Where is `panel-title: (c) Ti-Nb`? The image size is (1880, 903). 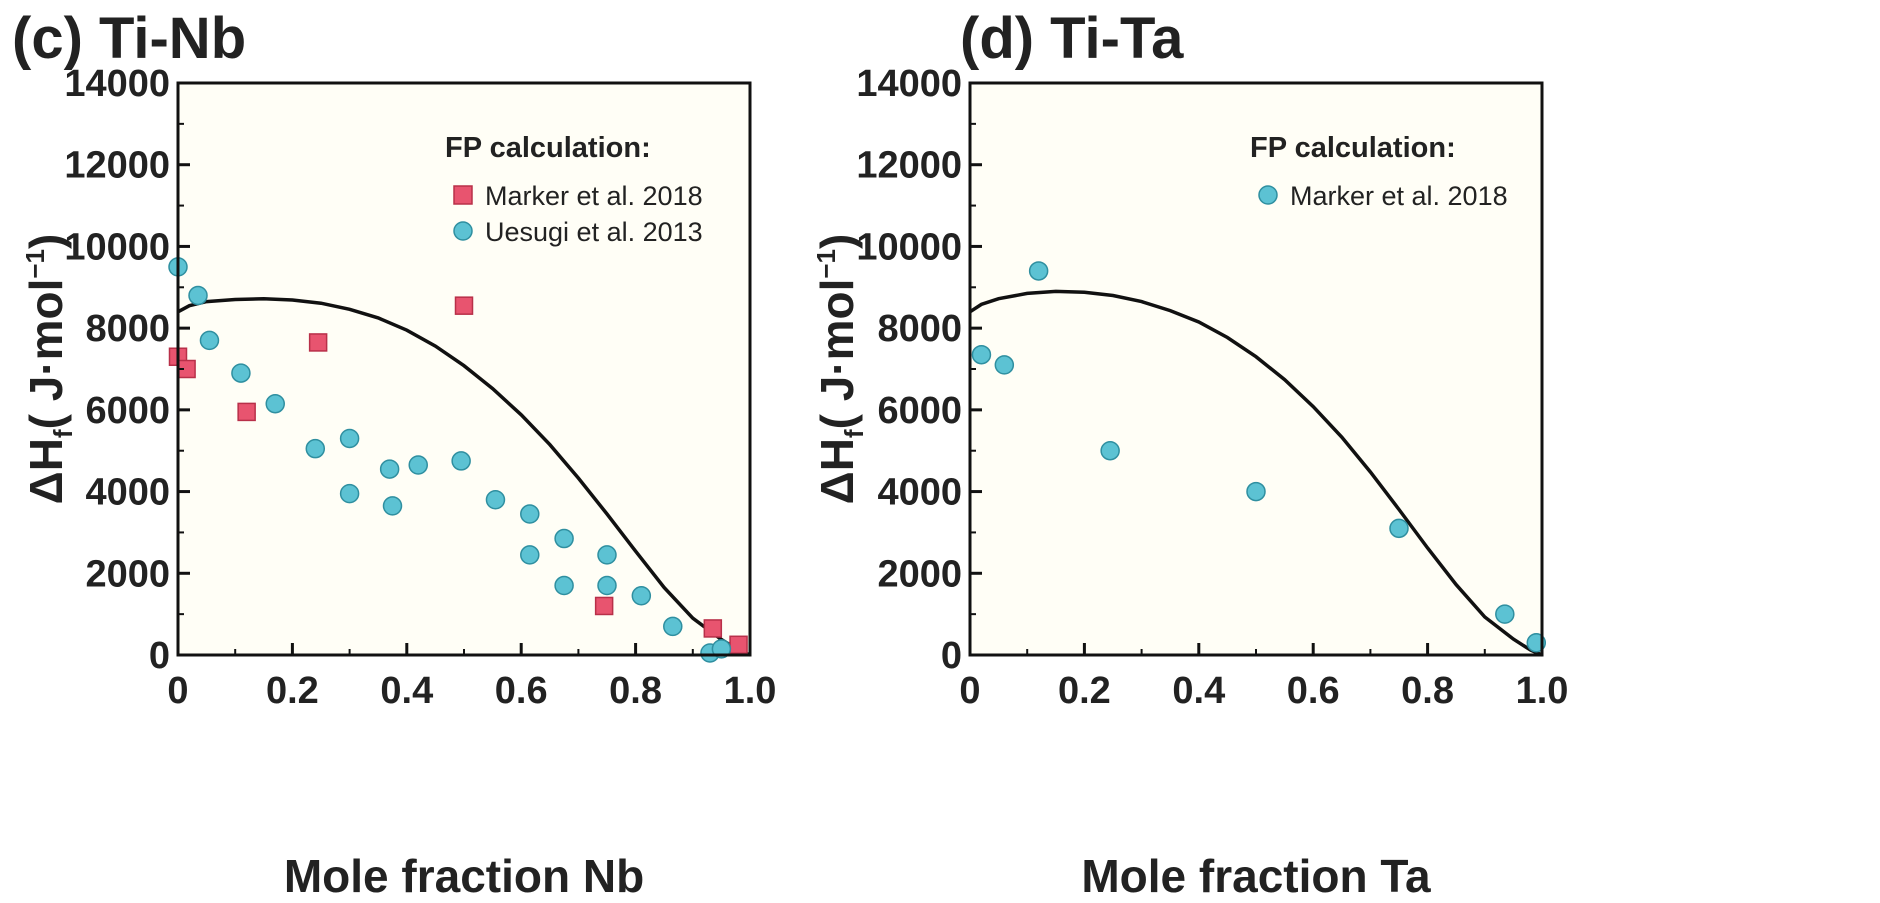
panel-title: (c) Ti-Nb is located at coordinates (129, 38).